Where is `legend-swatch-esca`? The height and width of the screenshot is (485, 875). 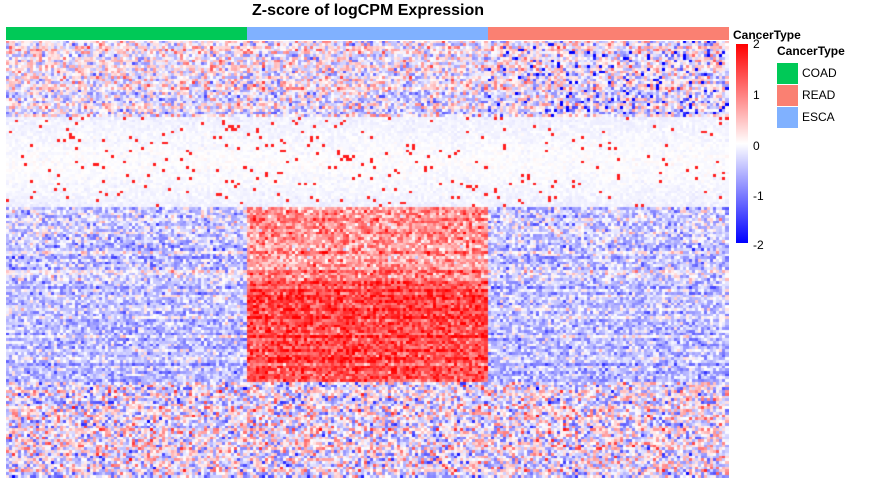 legend-swatch-esca is located at coordinates (787, 117).